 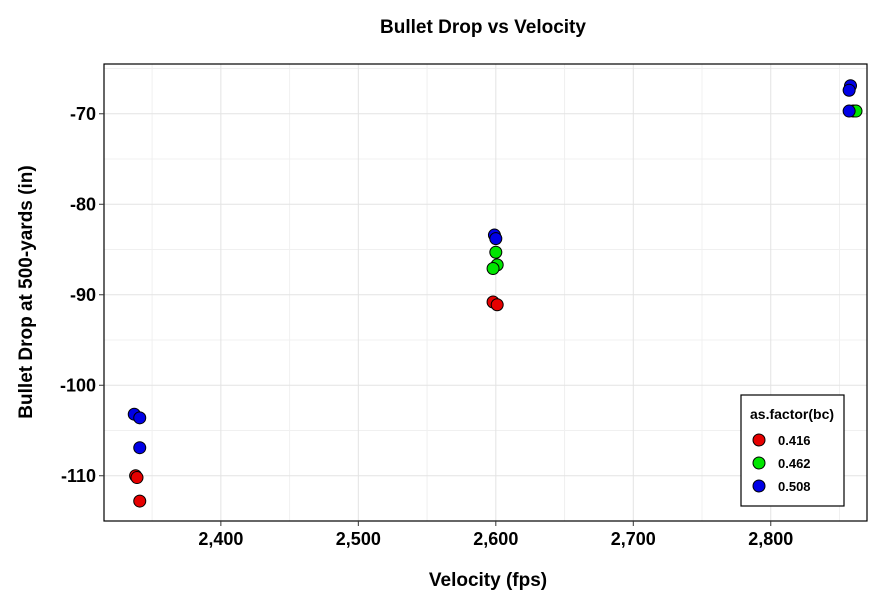 I want to click on y-tick-label: -100, so click(x=78, y=385).